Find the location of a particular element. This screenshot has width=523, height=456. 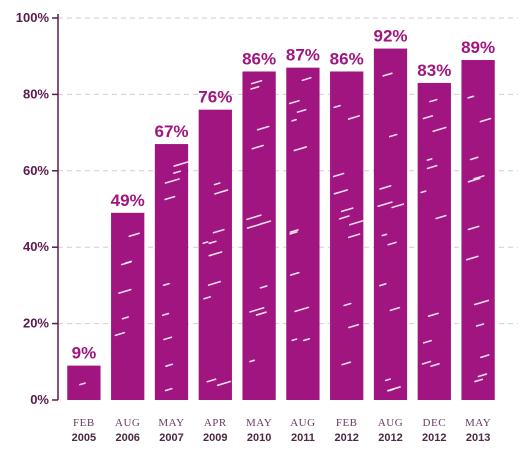

y-tick-label: 60% is located at coordinates (36, 170).